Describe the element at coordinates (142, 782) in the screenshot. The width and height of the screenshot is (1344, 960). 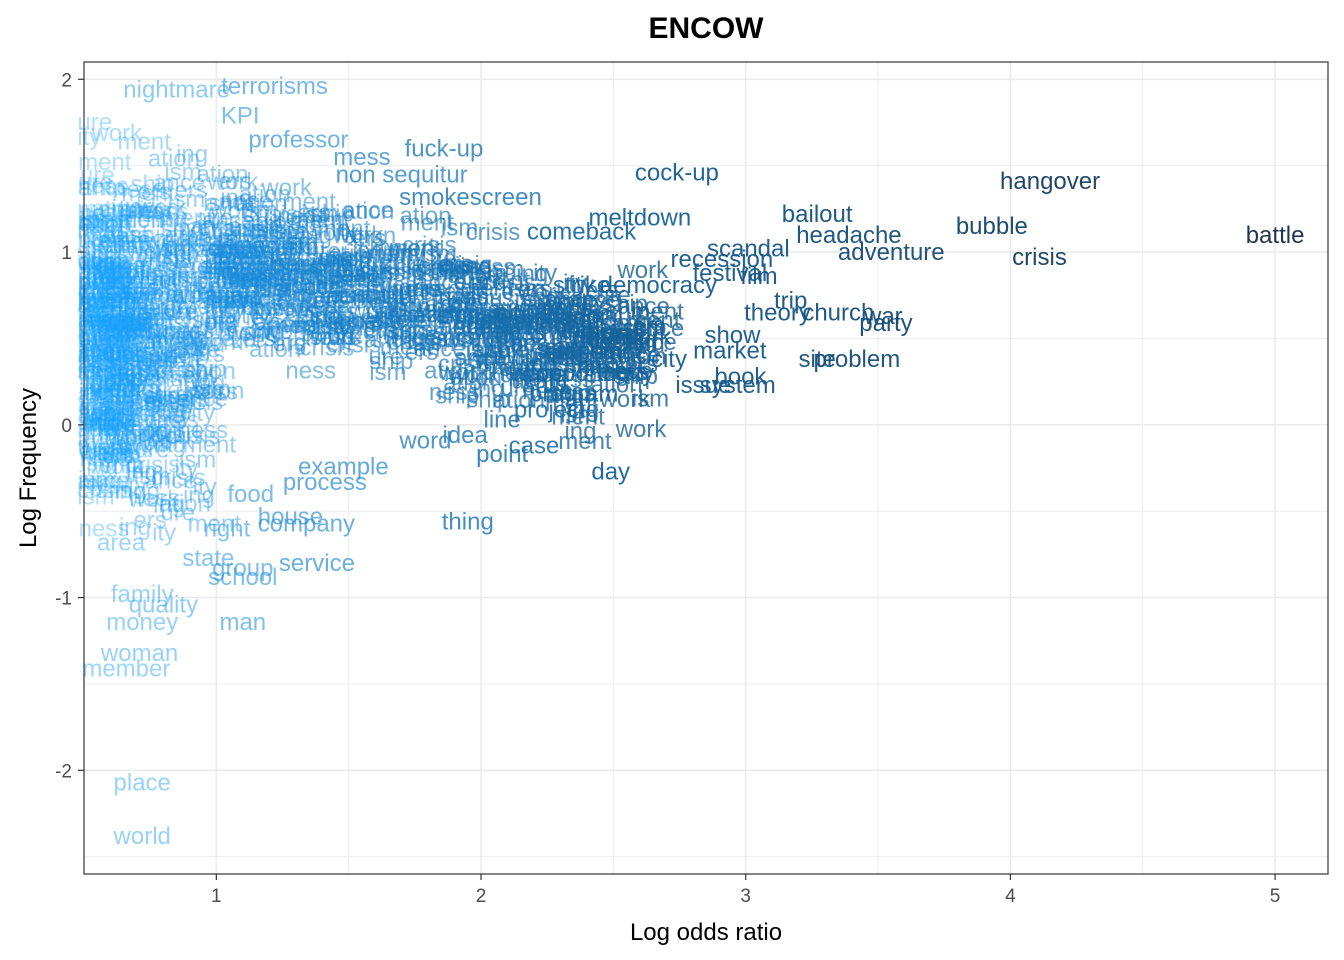
I see `word-label: place` at that location.